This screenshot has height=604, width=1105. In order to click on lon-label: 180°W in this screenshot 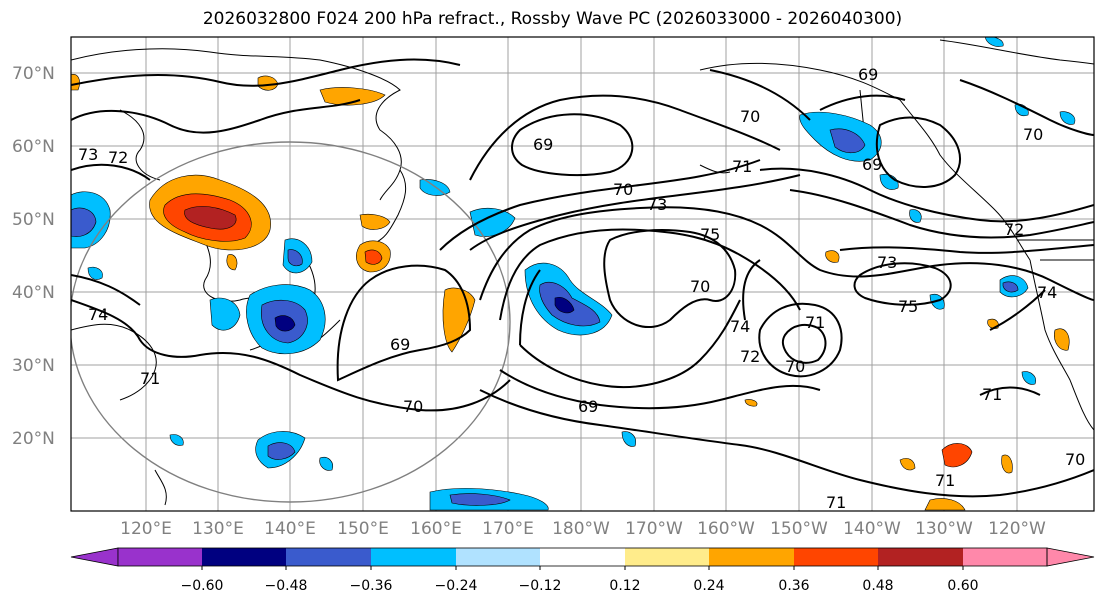, I will do `click(581, 529)`.